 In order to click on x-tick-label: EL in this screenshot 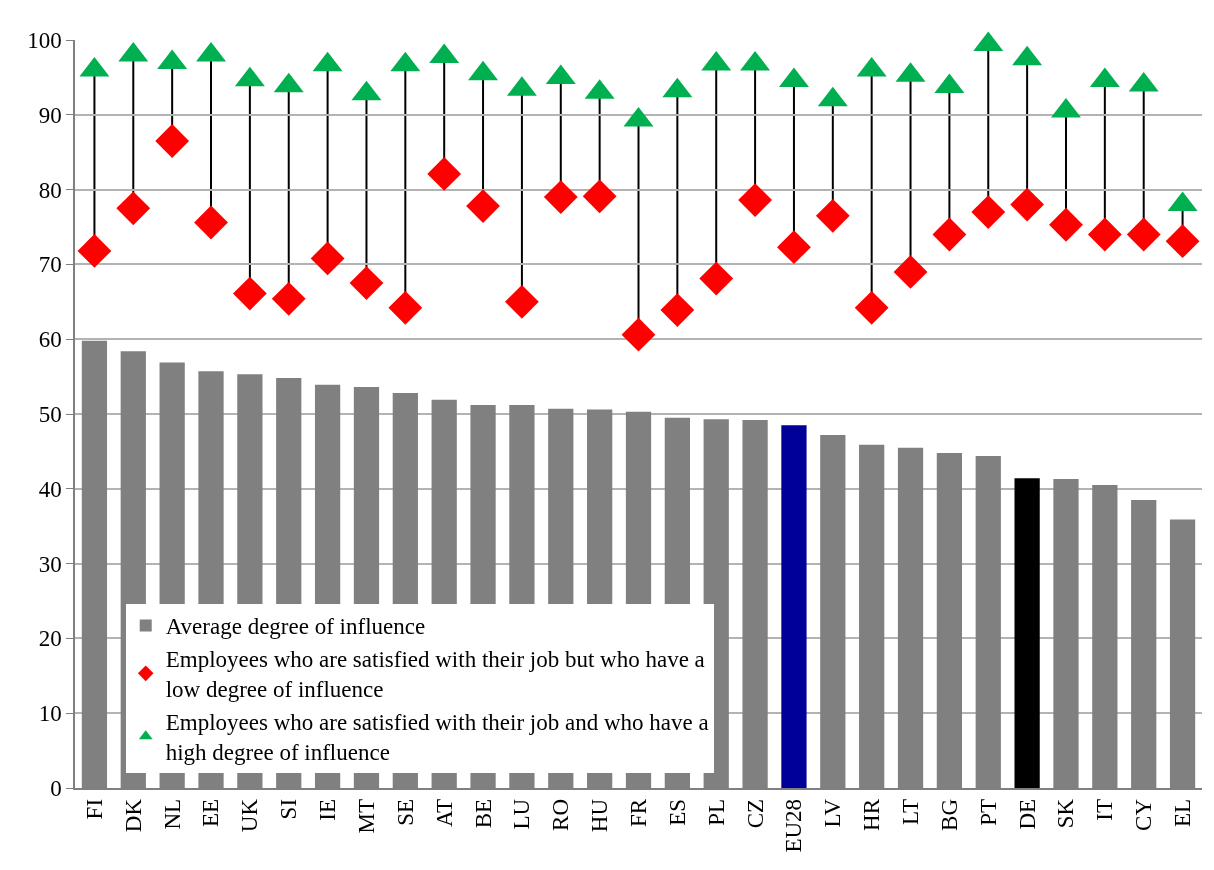, I will do `click(1183, 813)`.